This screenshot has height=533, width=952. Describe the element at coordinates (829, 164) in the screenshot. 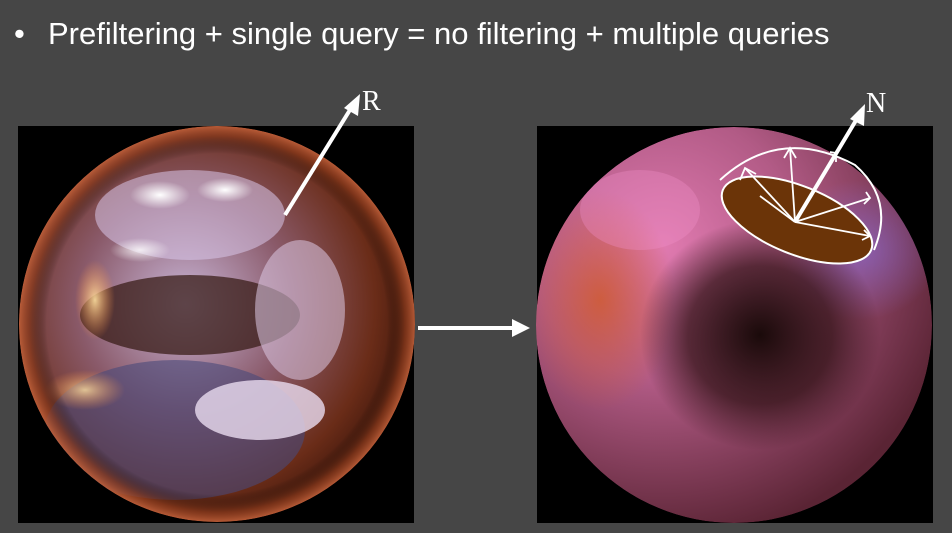

I see `normal-vector-arrow` at that location.